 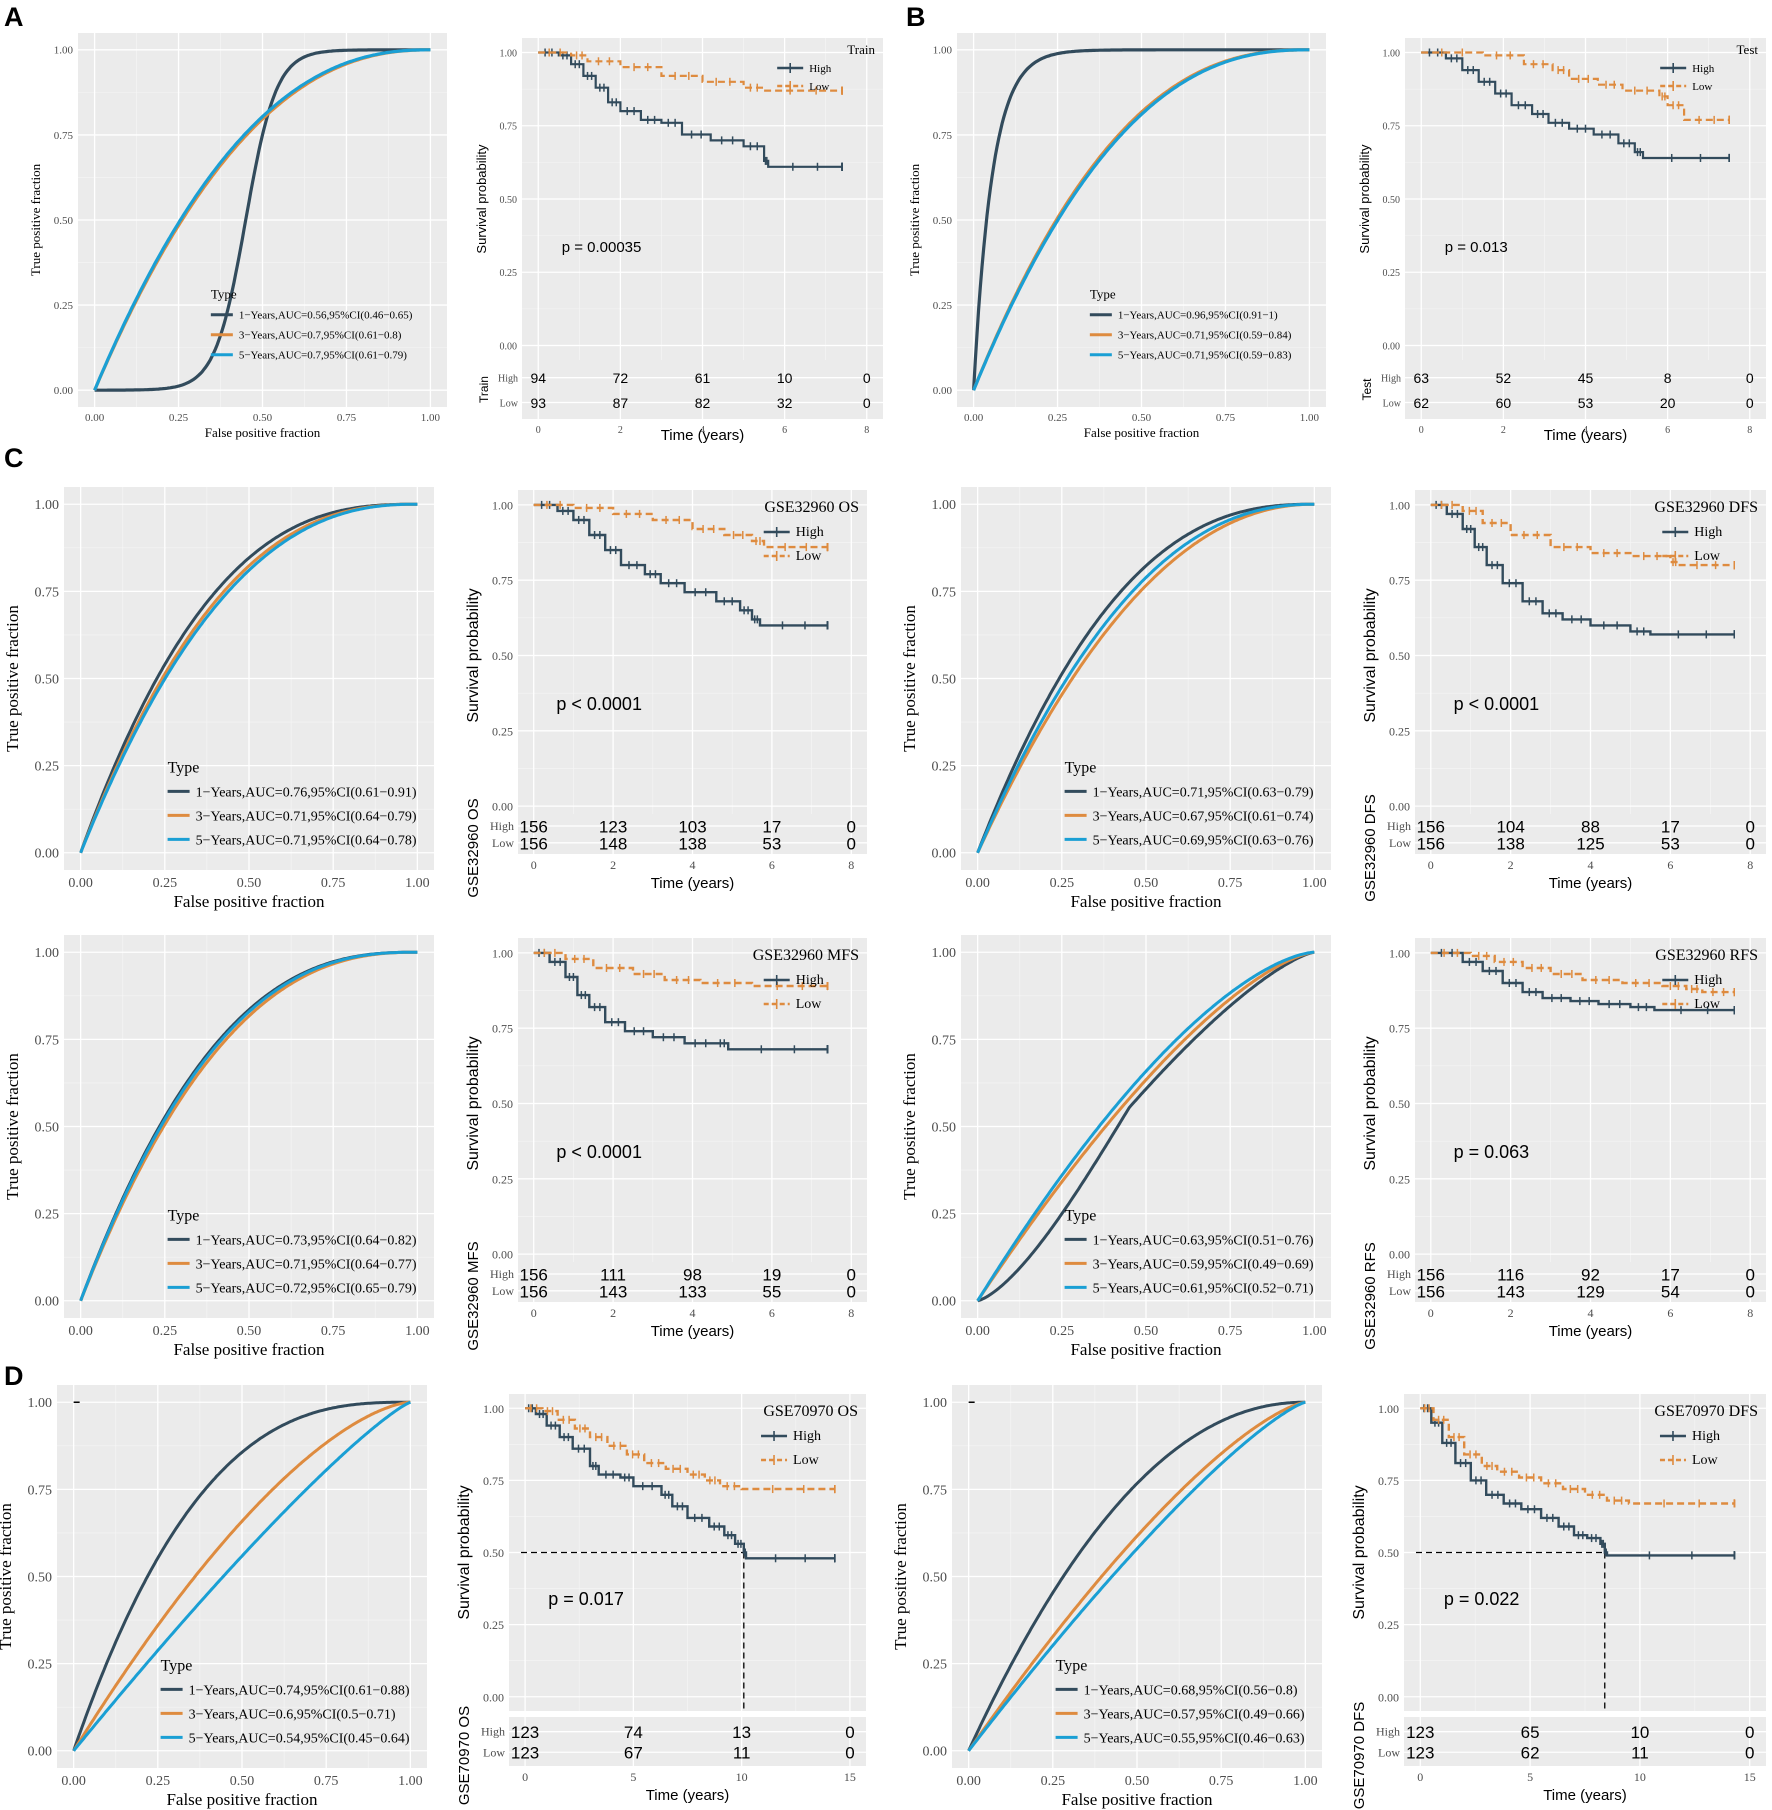 What do you see at coordinates (1420, 1753) in the screenshot?
I see `risk-count: 123` at bounding box center [1420, 1753].